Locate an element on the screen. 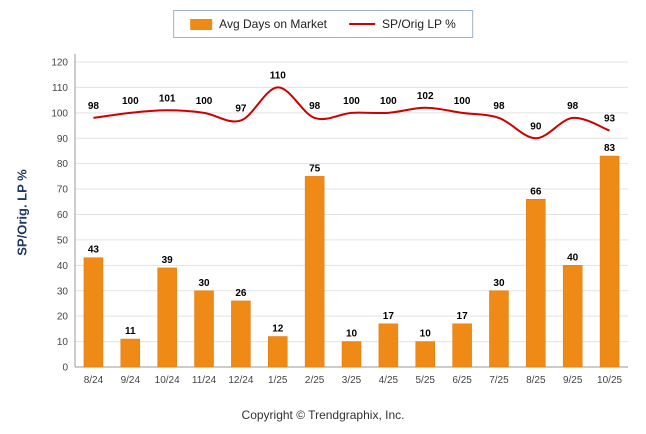 The width and height of the screenshot is (646, 434). x-tick-label: 9/25 is located at coordinates (573, 380).